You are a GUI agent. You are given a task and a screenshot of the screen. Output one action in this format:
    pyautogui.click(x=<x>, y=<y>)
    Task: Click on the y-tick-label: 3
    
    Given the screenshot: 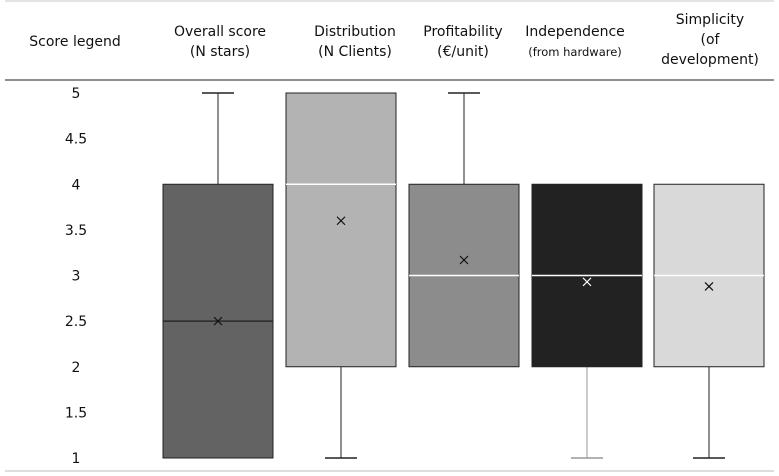 What is the action you would take?
    pyautogui.click(x=76, y=277)
    